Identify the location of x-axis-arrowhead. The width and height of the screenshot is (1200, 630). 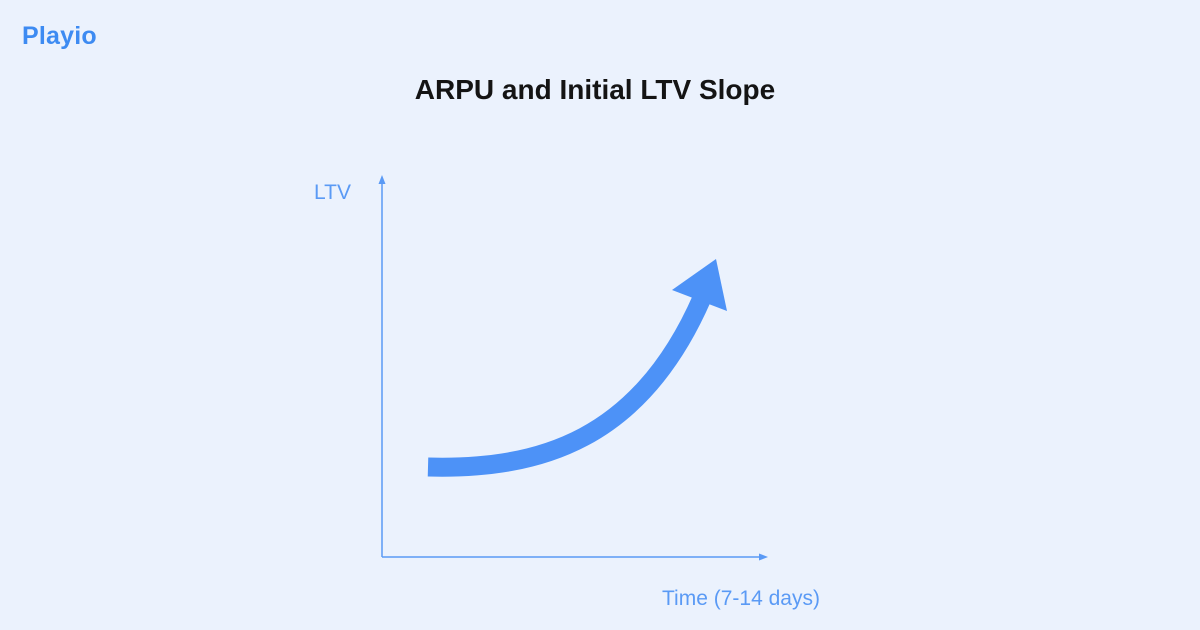
(763, 557).